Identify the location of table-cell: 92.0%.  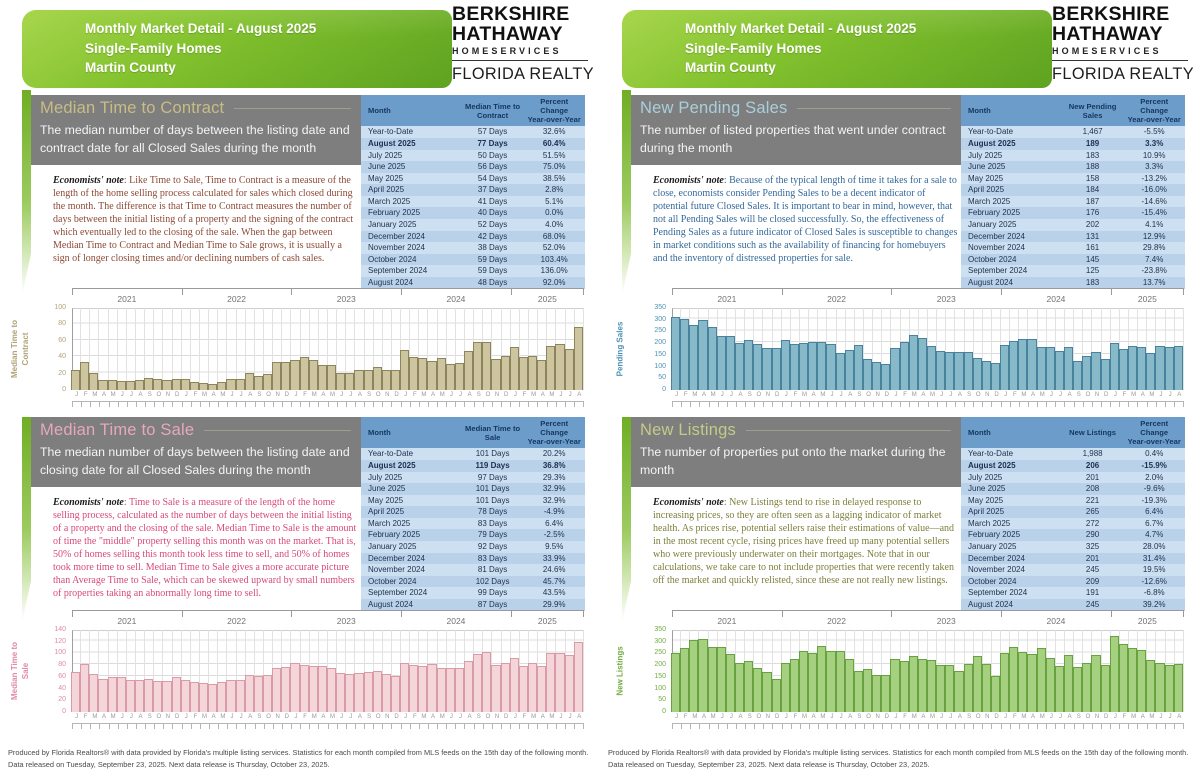
(554, 283).